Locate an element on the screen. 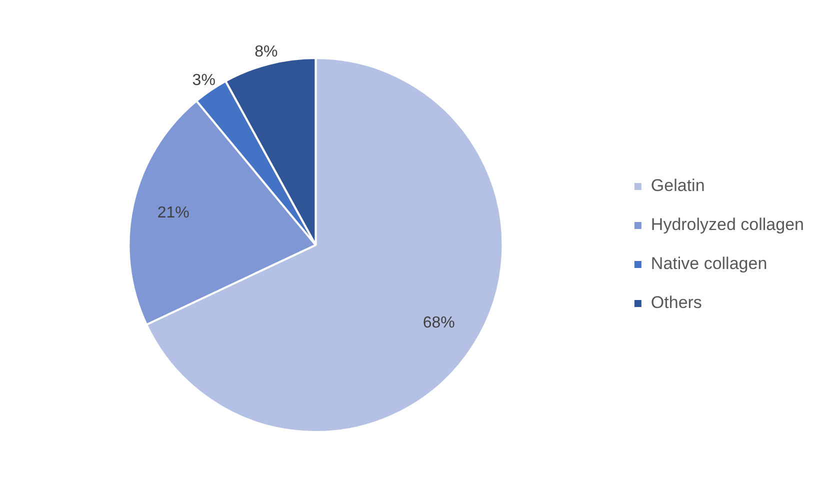 The image size is (824, 484). data-label: 3% is located at coordinates (204, 80).